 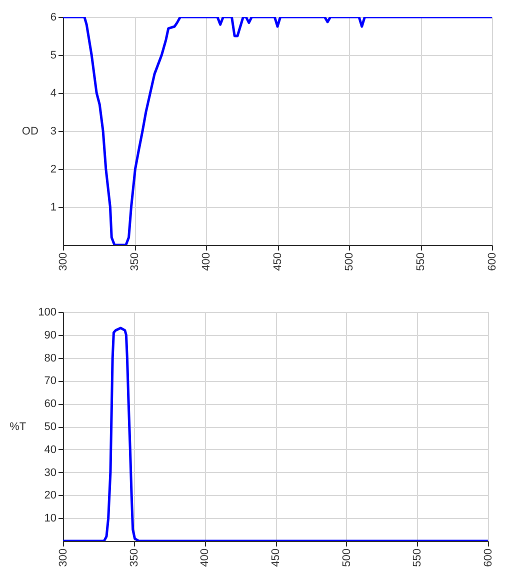 I want to click on y-tick-label: 50, so click(x=50, y=427).